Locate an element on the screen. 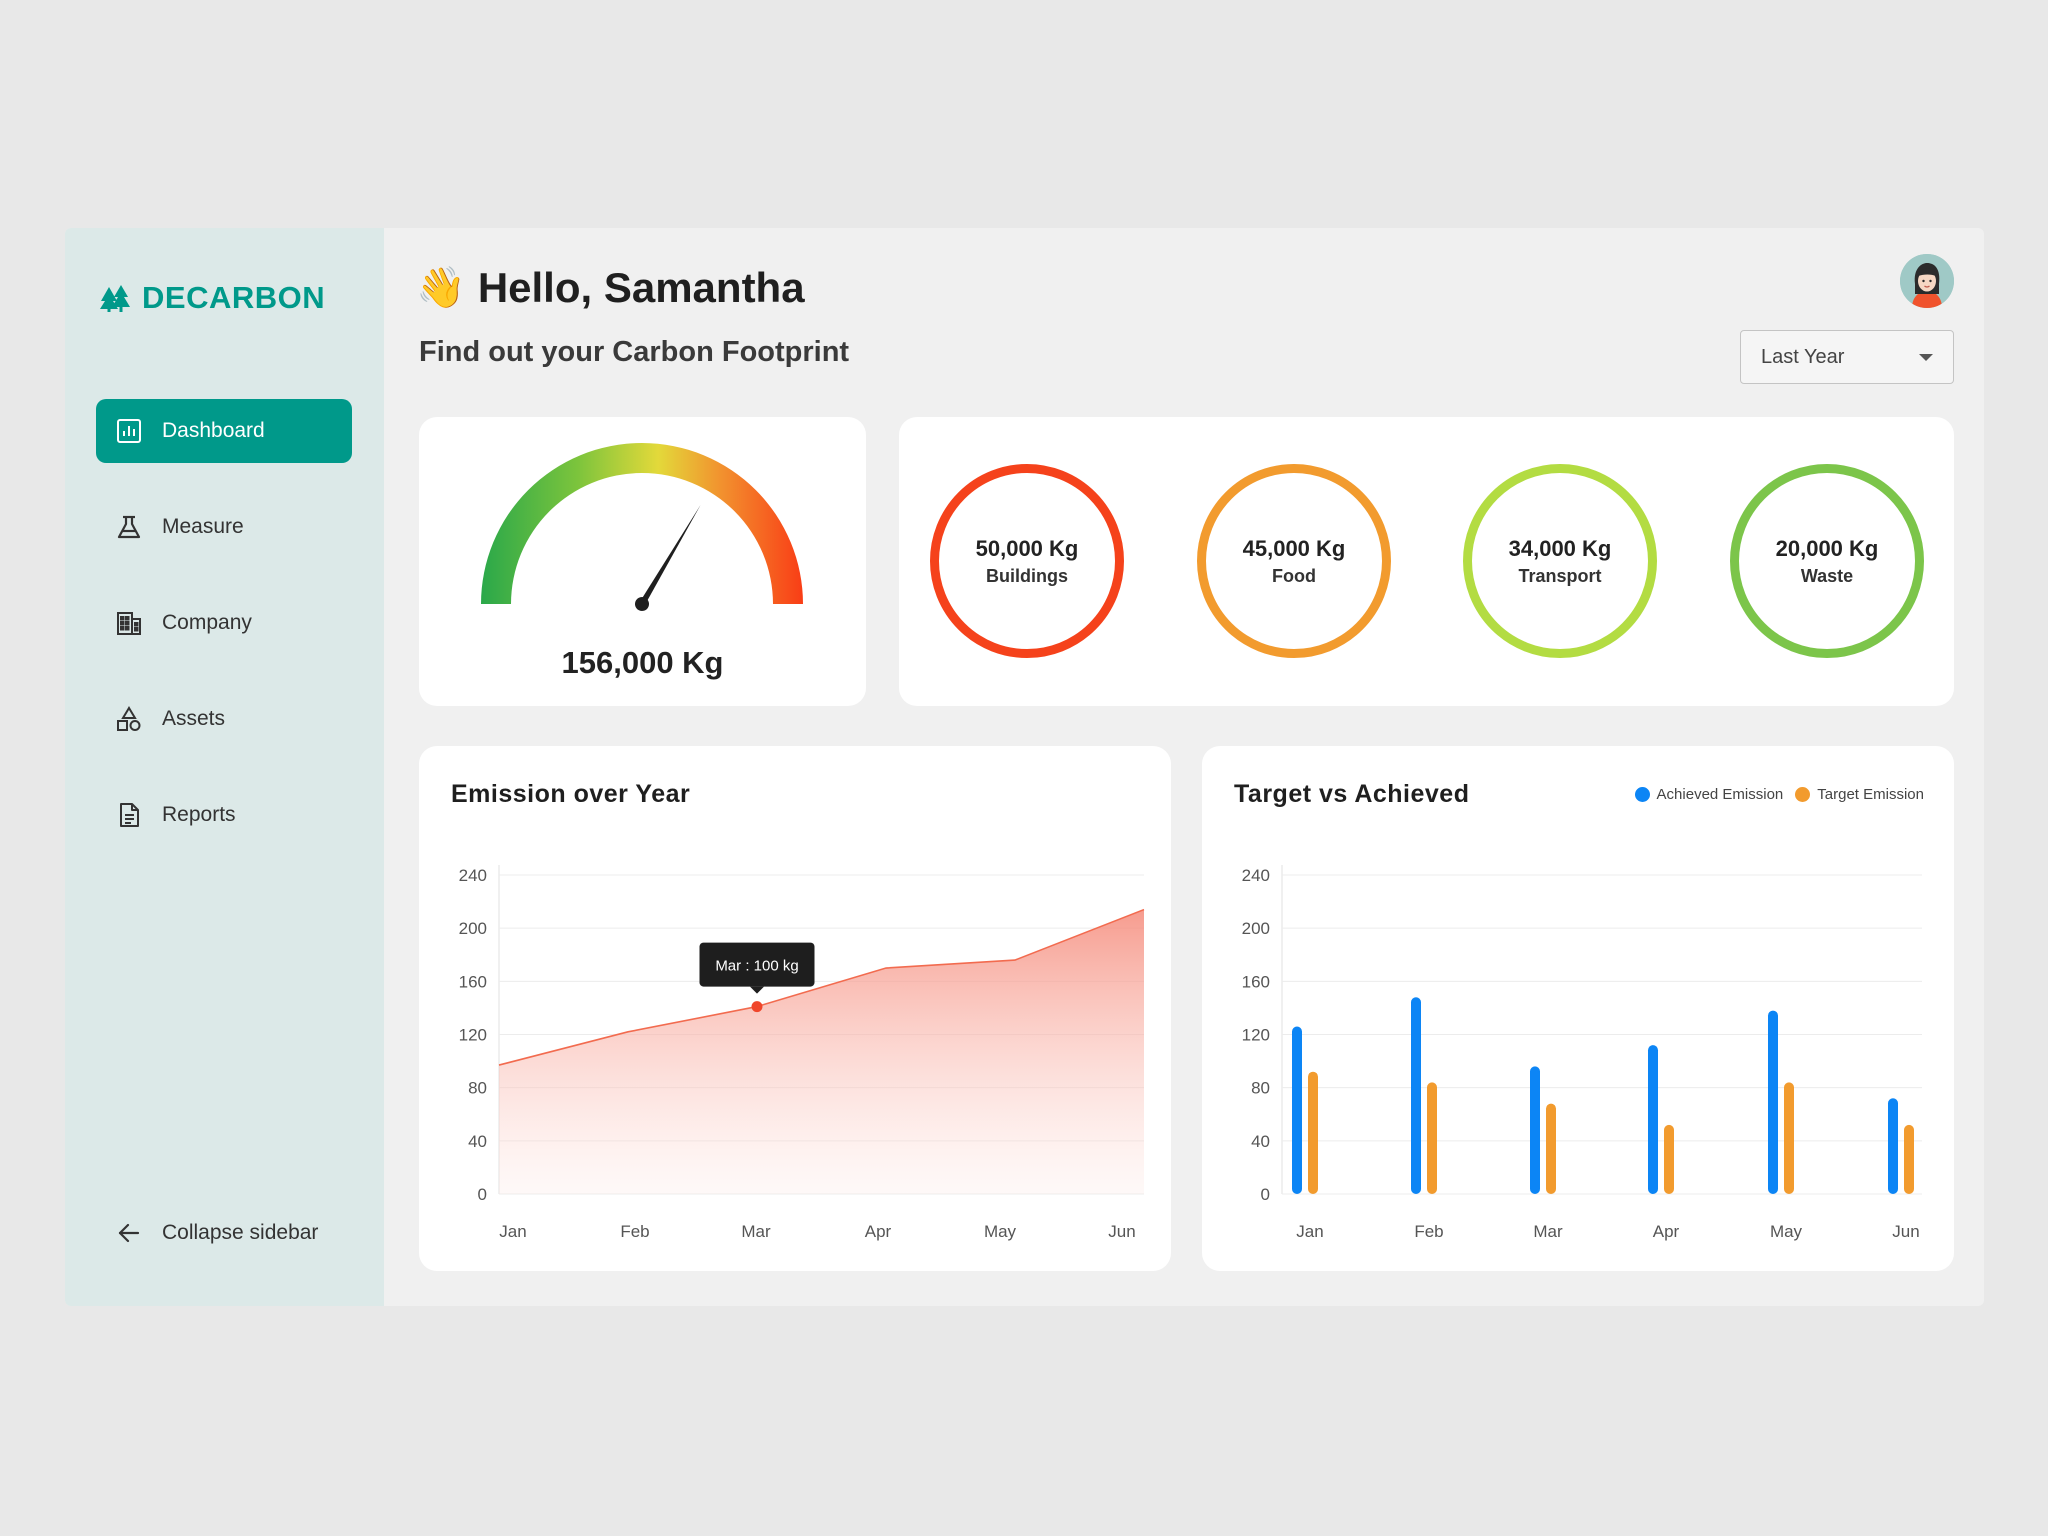  chart-legend: Achieved Emission Target Emission is located at coordinates (1779, 794).